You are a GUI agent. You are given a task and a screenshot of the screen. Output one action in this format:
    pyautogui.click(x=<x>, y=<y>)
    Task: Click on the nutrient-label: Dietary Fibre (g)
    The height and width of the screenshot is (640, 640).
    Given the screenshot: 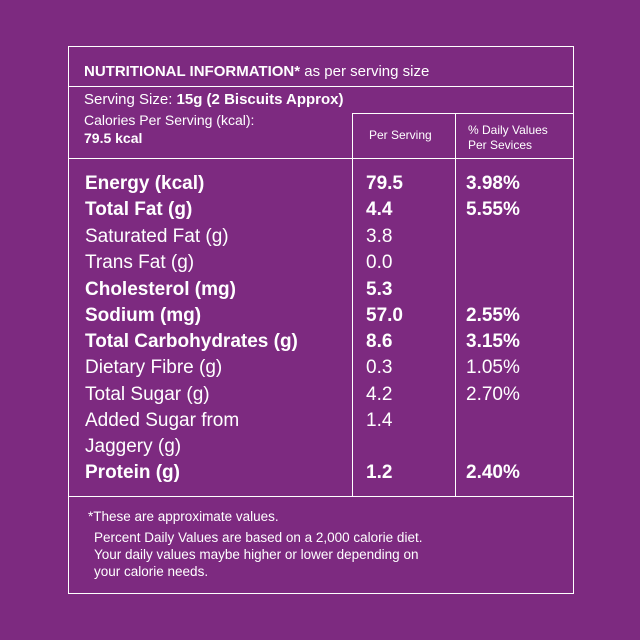 What is the action you would take?
    pyautogui.click(x=154, y=367)
    